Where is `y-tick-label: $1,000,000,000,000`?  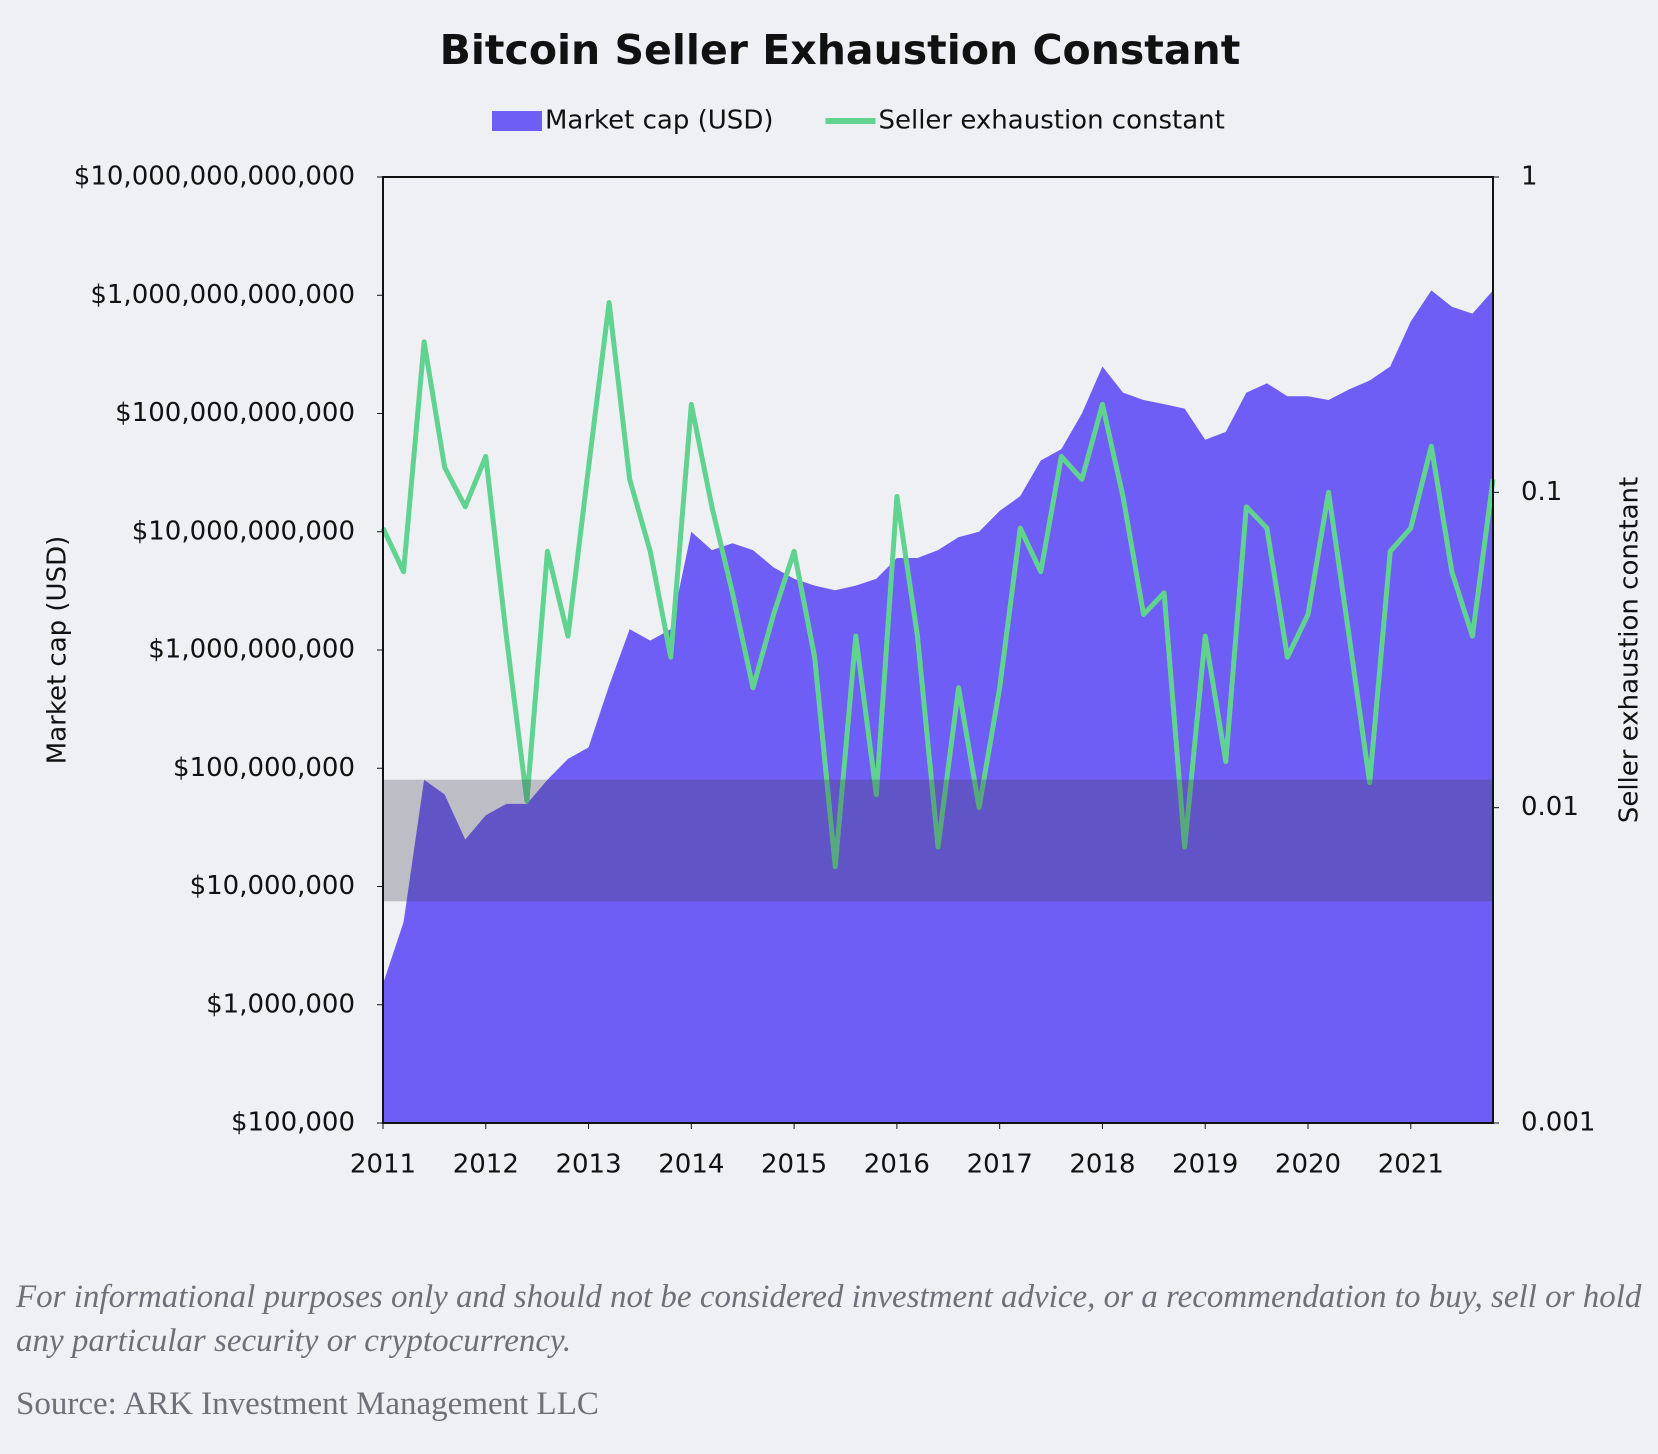 y-tick-label: $1,000,000,000,000 is located at coordinates (222, 295).